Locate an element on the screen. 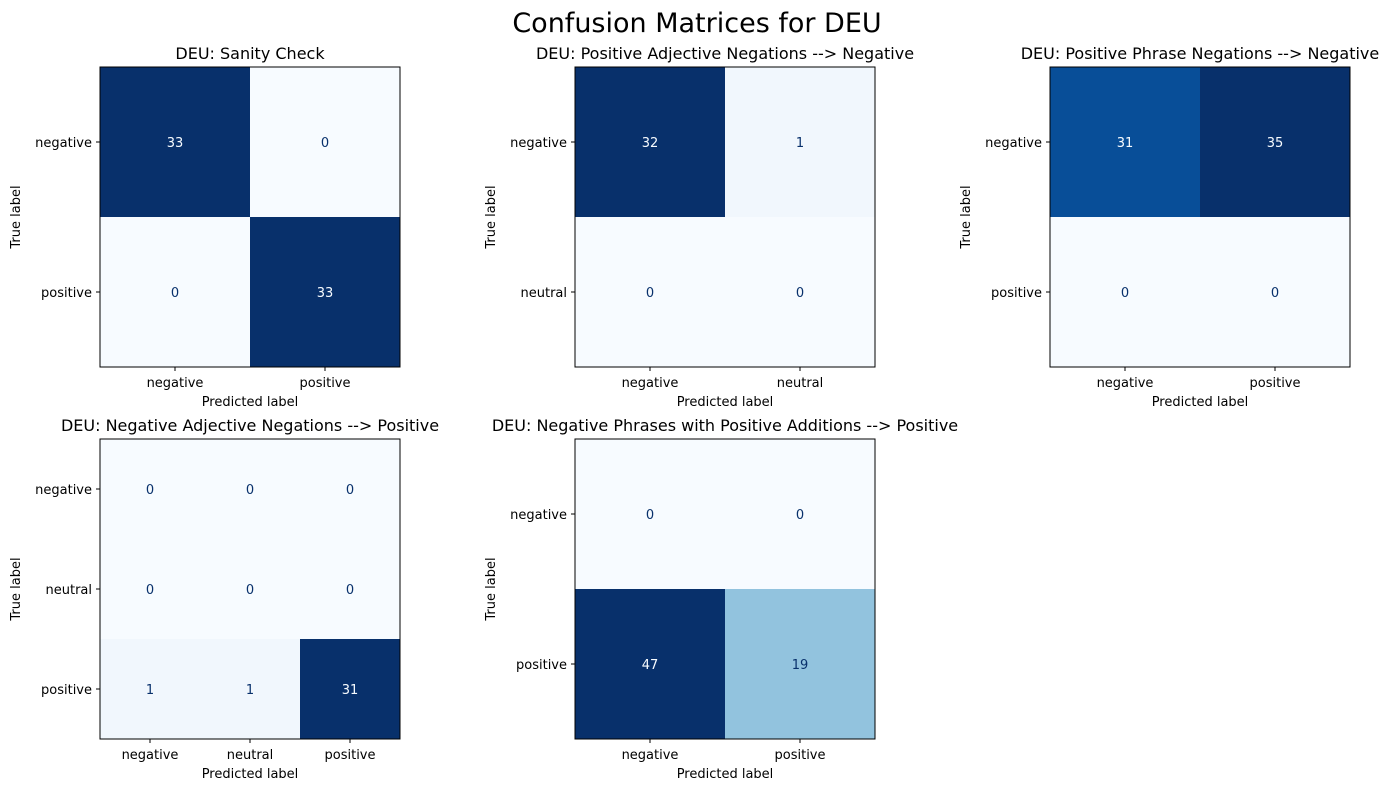 The width and height of the screenshot is (1395, 792). cell-value-label: 32 is located at coordinates (650, 143).